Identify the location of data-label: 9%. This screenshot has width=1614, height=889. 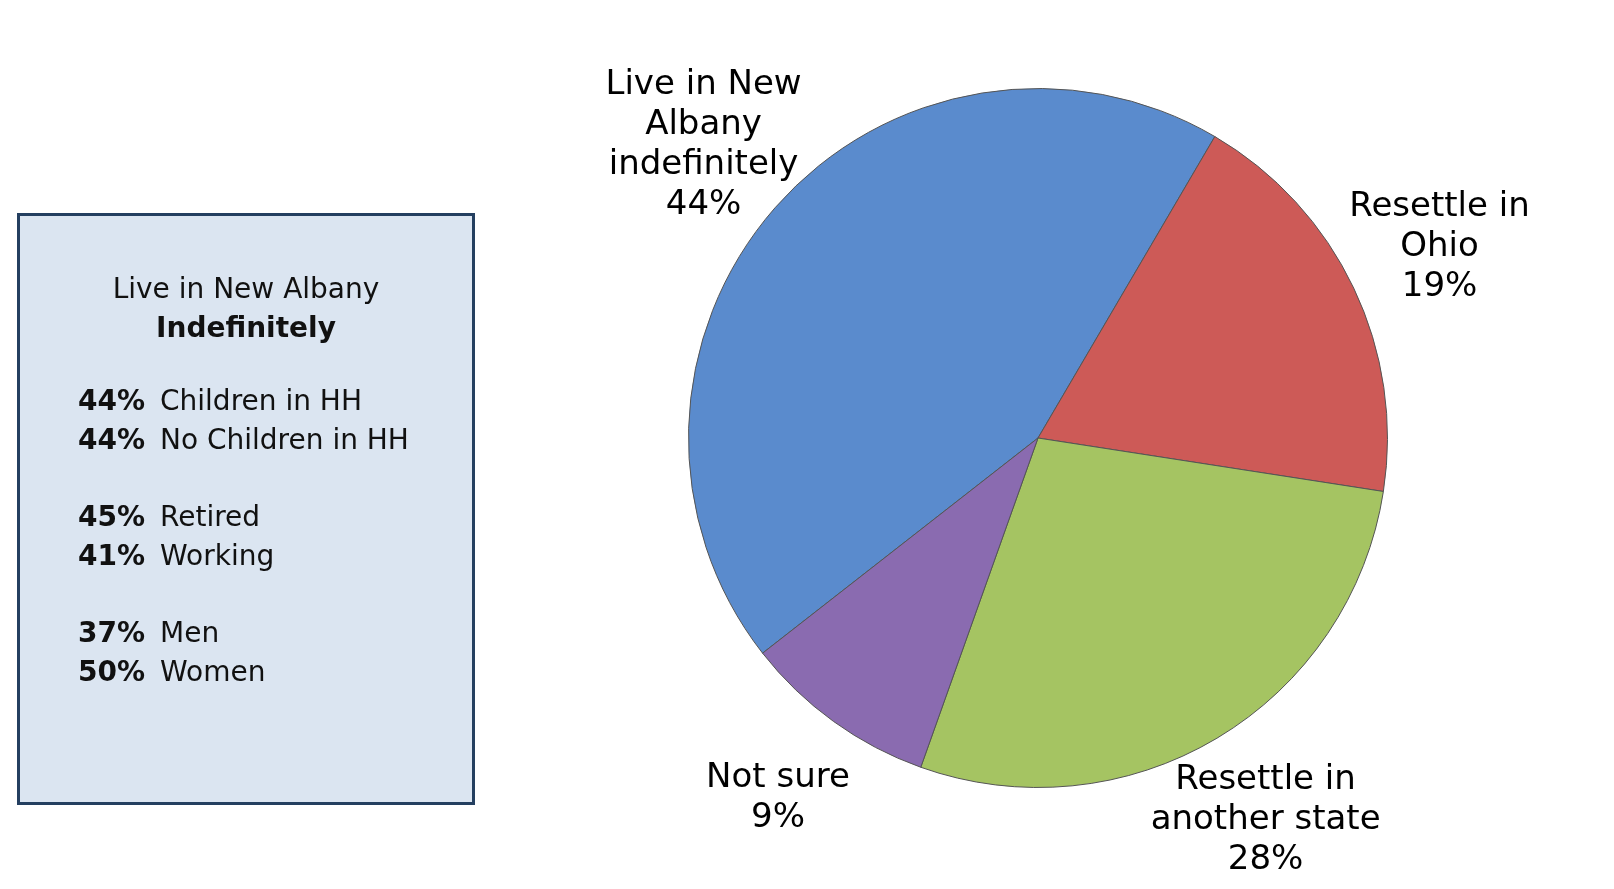
(778, 815).